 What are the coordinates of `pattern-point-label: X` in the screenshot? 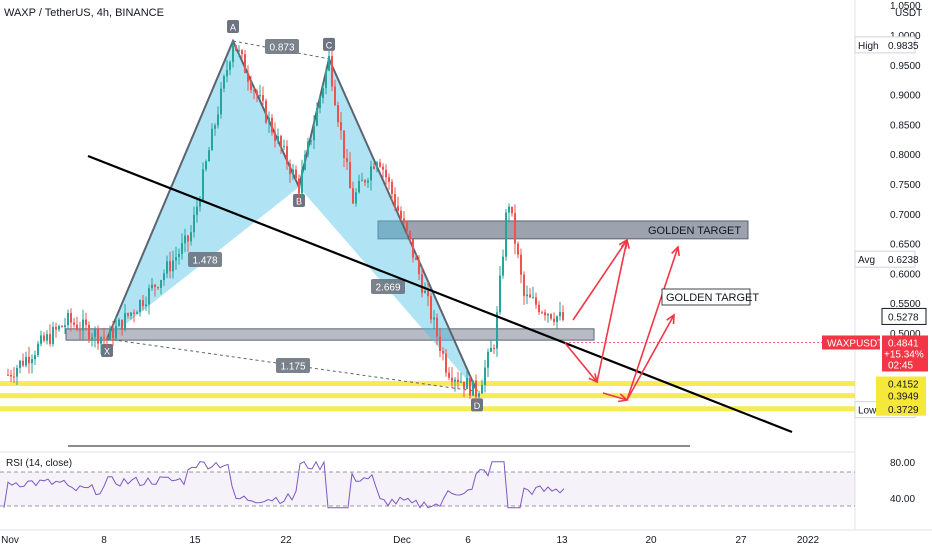 It's located at (107, 351).